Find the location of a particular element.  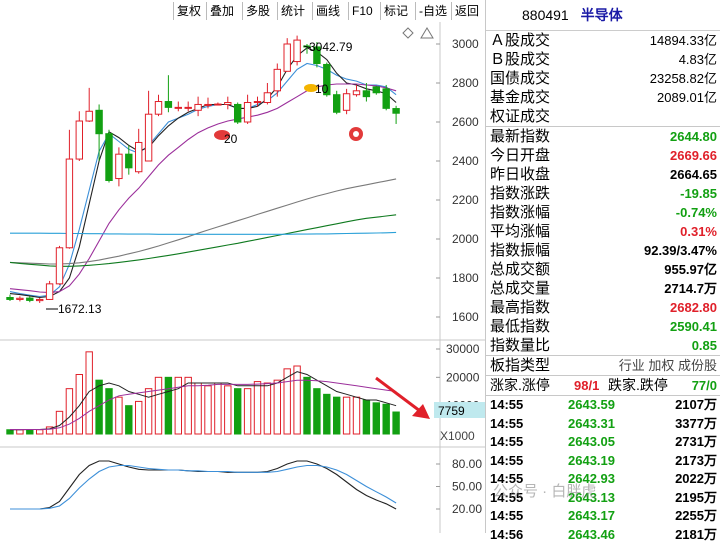

price-axis-tick: 2000 is located at coordinates (465, 239).